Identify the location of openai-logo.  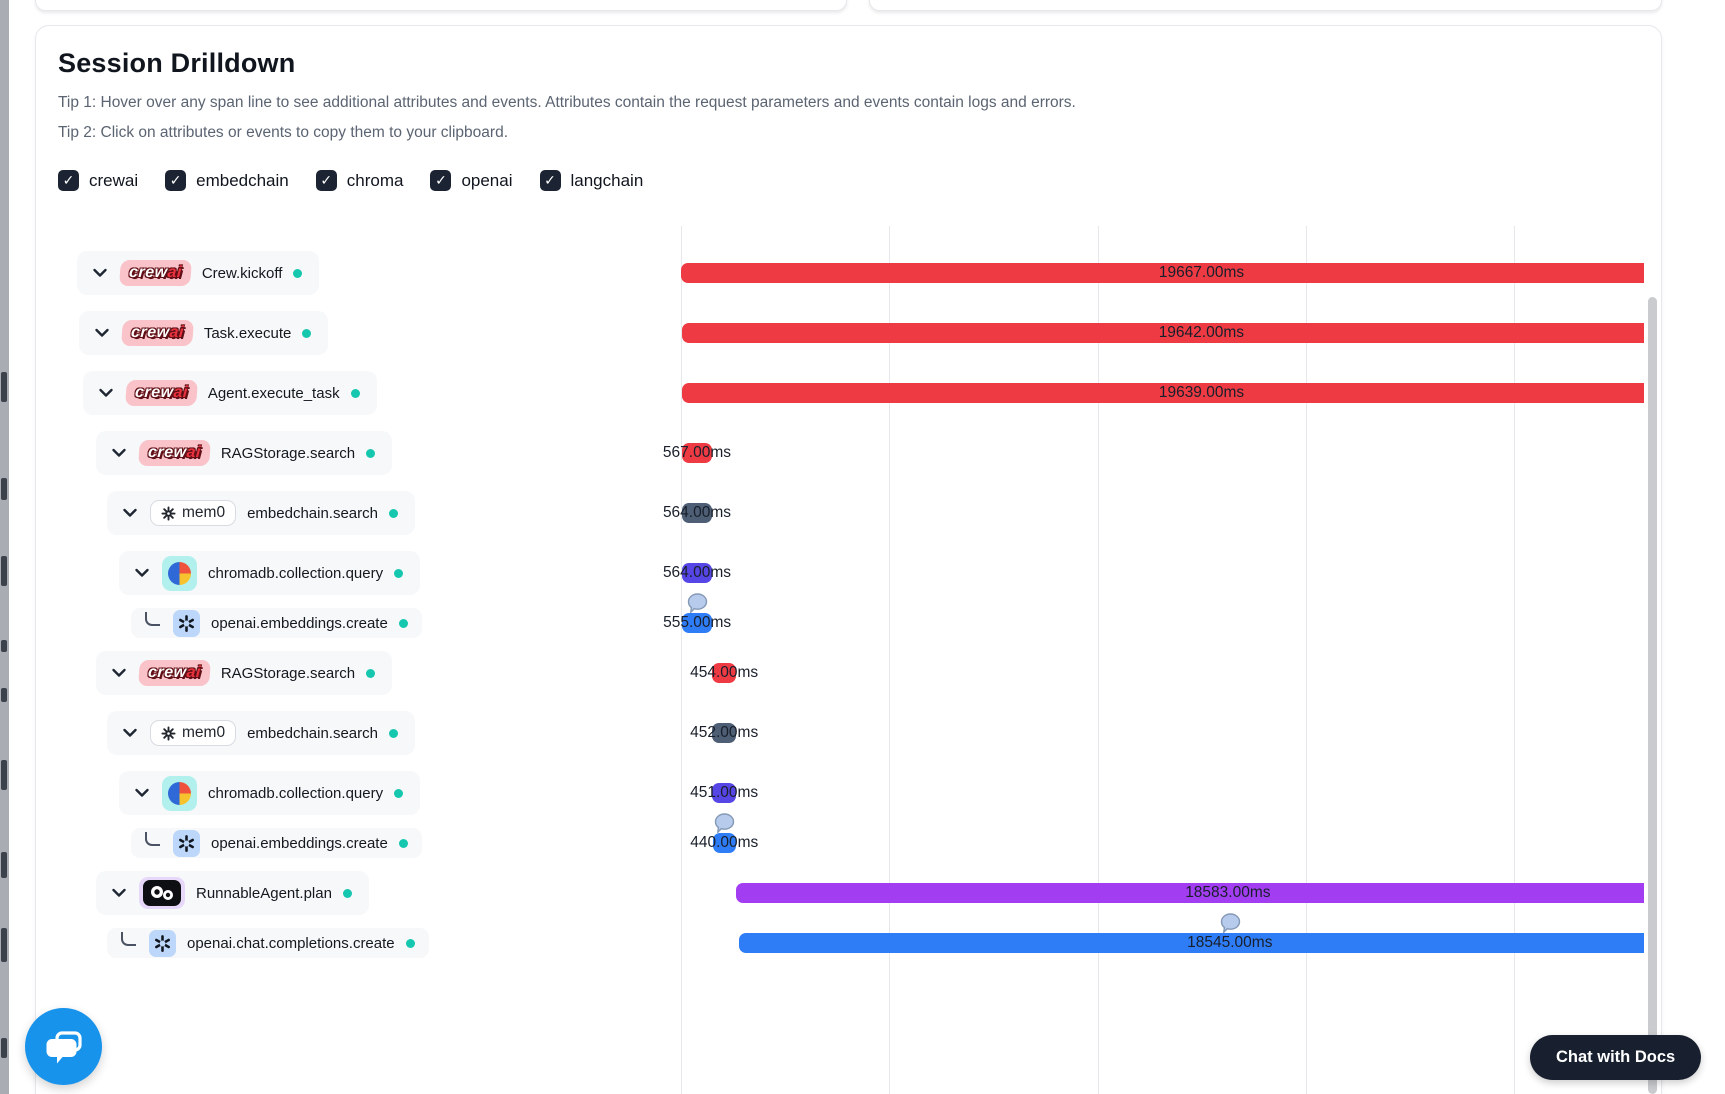
(186, 623).